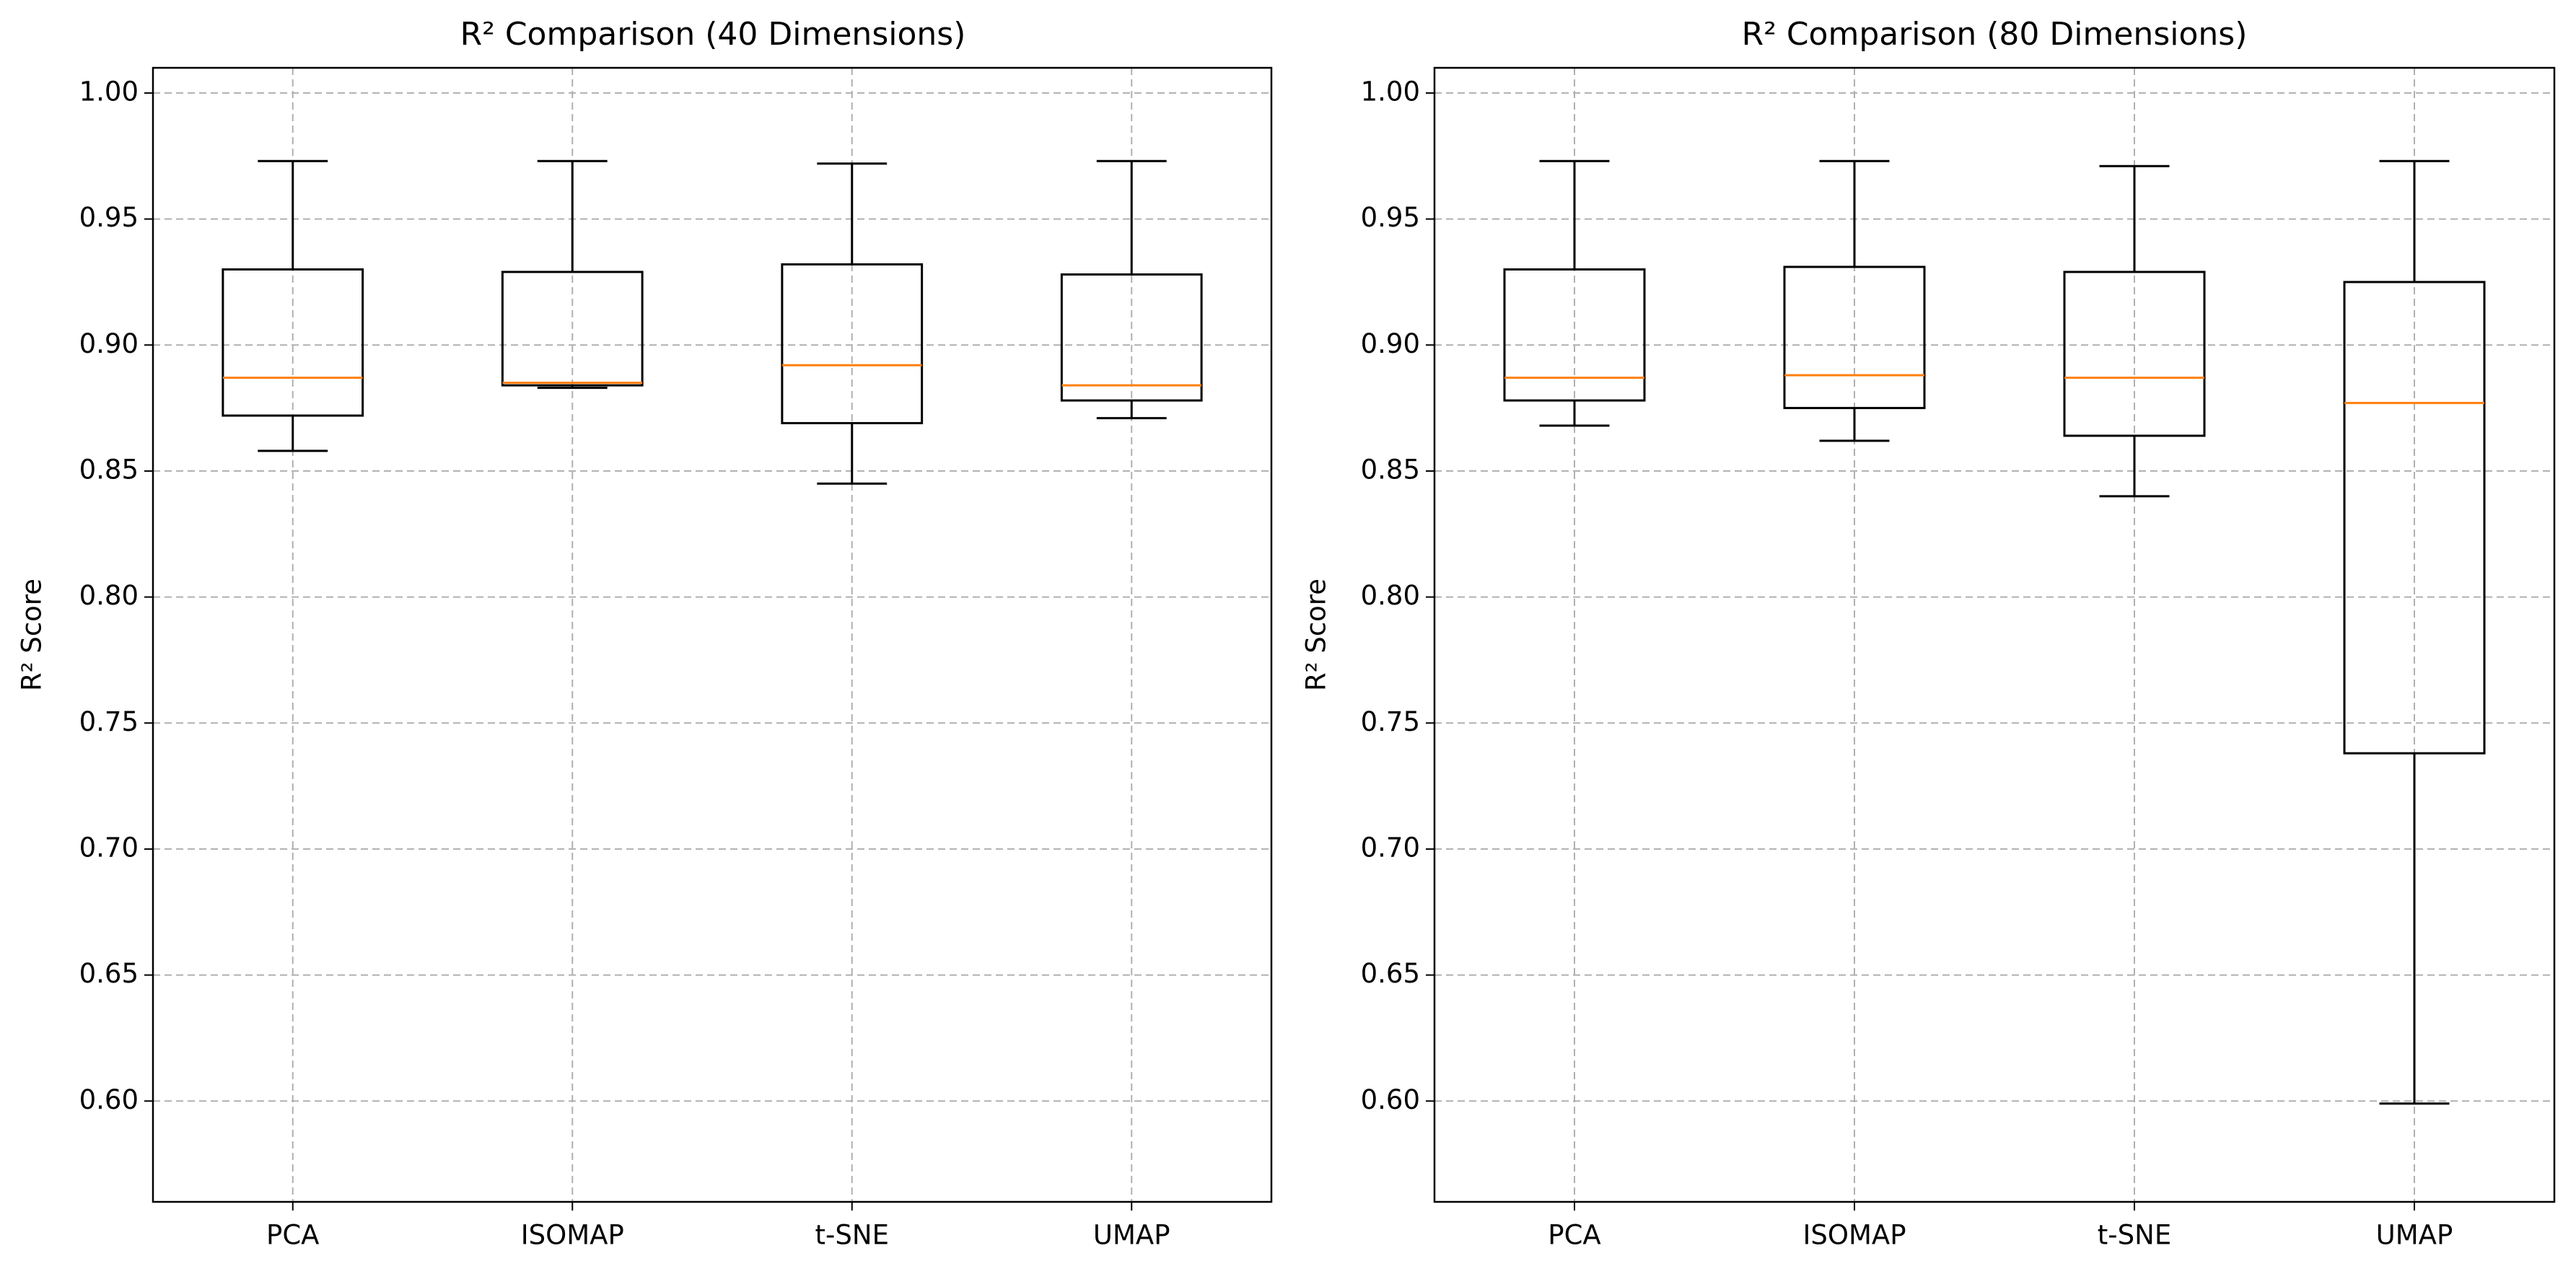 Image resolution: width=2576 pixels, height=1274 pixels. What do you see at coordinates (713, 34) in the screenshot?
I see `chart-title-left: R² Comparison (40 Dimensions)` at bounding box center [713, 34].